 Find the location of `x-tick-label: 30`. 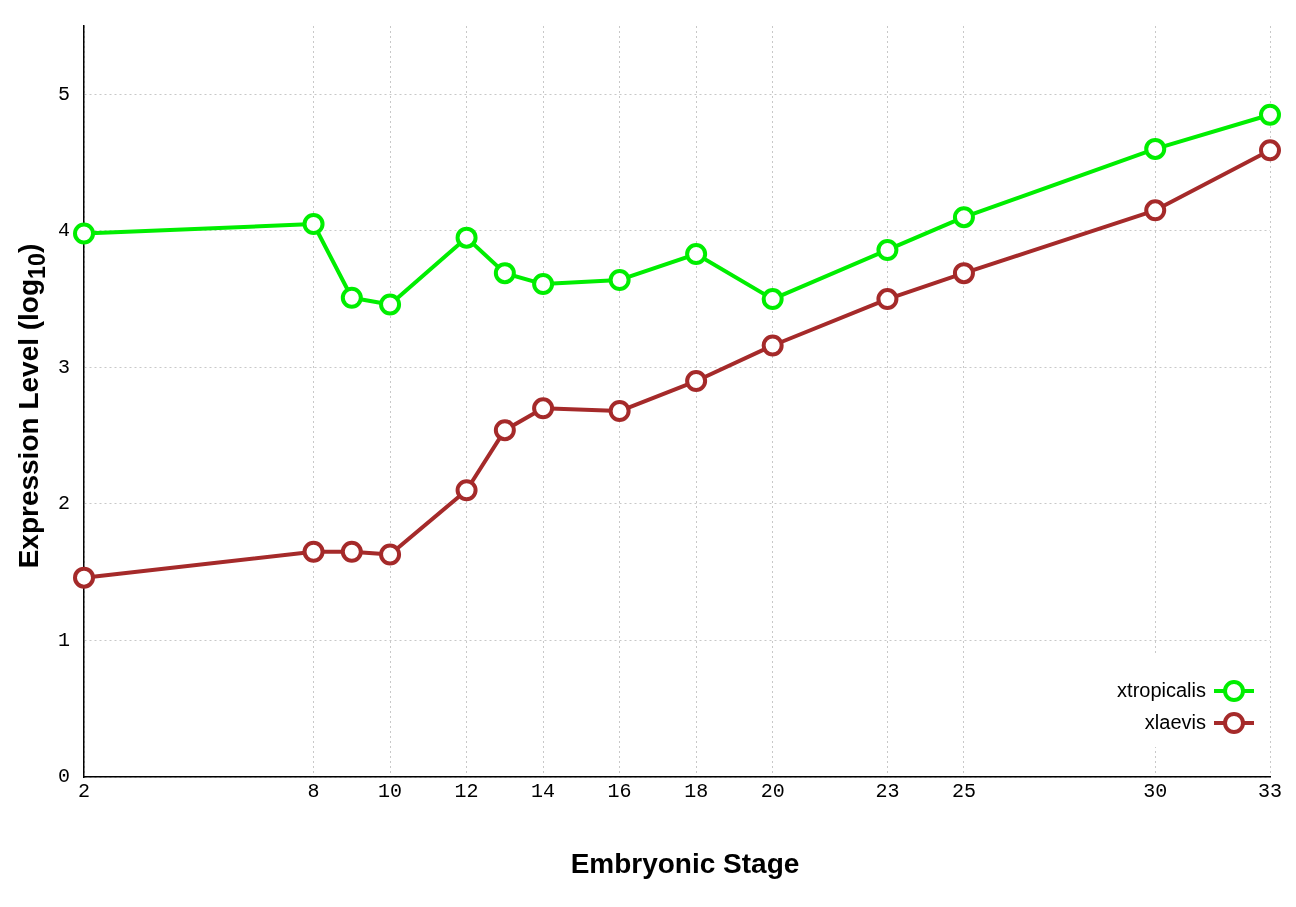

x-tick-label: 30 is located at coordinates (1155, 792).